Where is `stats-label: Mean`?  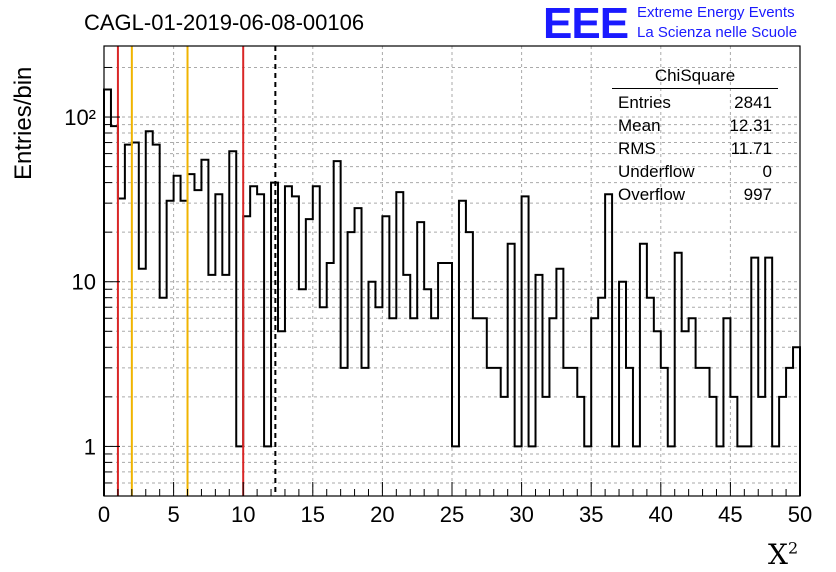 stats-label: Mean is located at coordinates (639, 125).